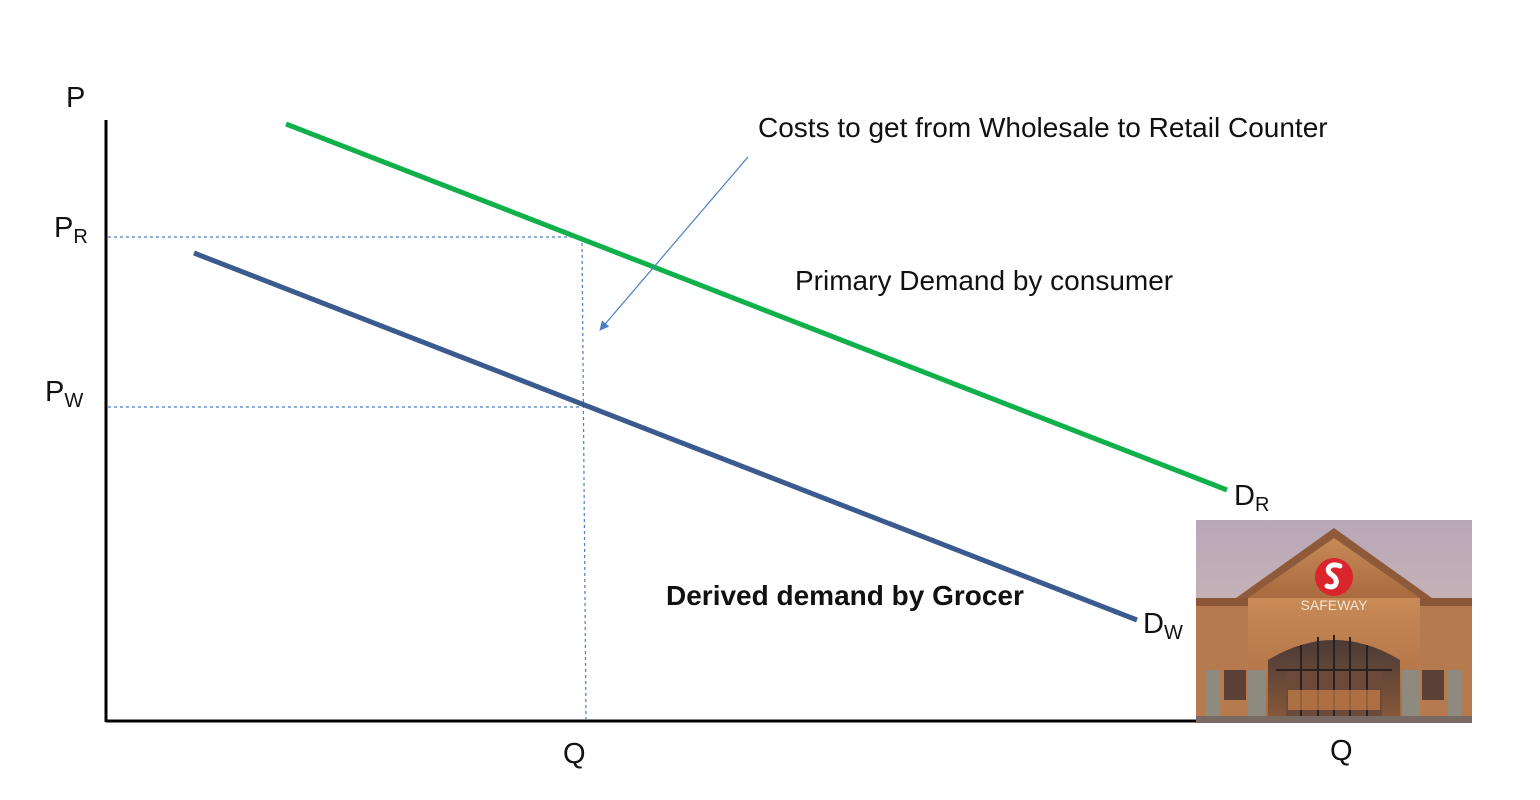 This screenshot has width=1540, height=800. I want to click on retail-demand-sub: R, so click(1262, 505).